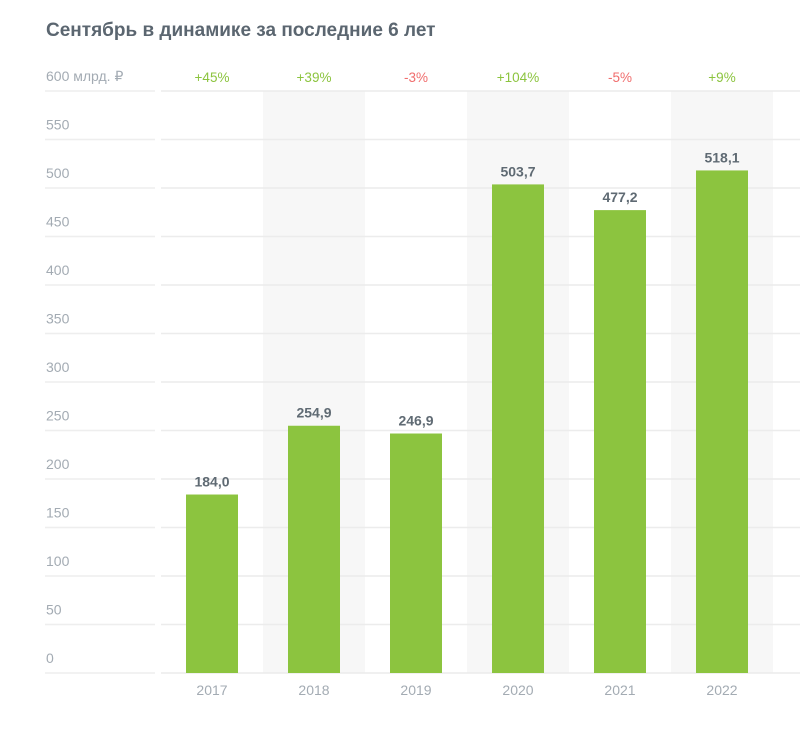  I want to click on bar-2017, so click(212, 583).